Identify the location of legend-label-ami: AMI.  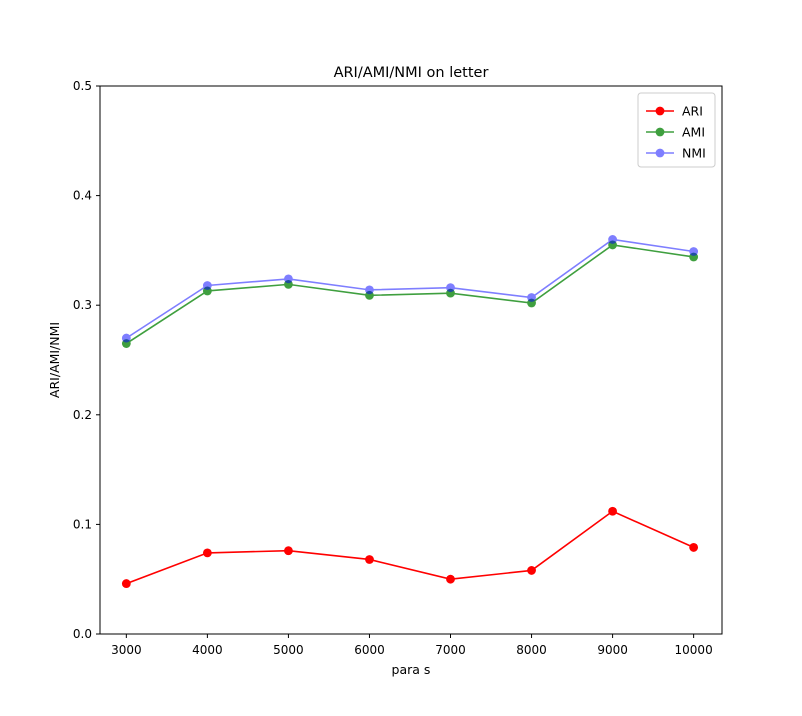
(693, 132).